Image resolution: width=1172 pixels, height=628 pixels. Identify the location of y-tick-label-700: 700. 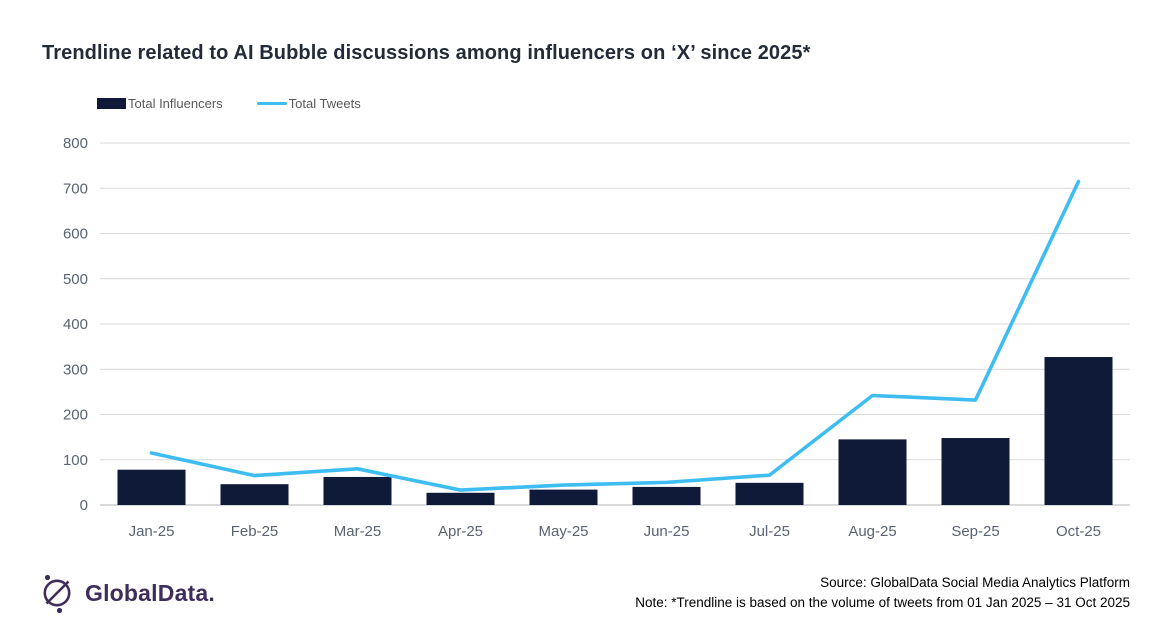
(75, 188).